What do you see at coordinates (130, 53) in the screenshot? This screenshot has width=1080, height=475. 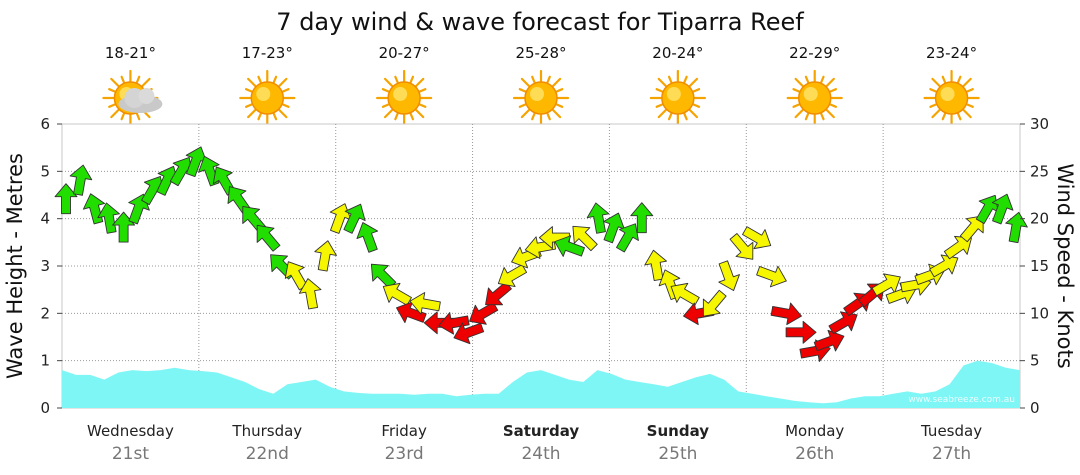 I see `temperature-range: 18-21°` at bounding box center [130, 53].